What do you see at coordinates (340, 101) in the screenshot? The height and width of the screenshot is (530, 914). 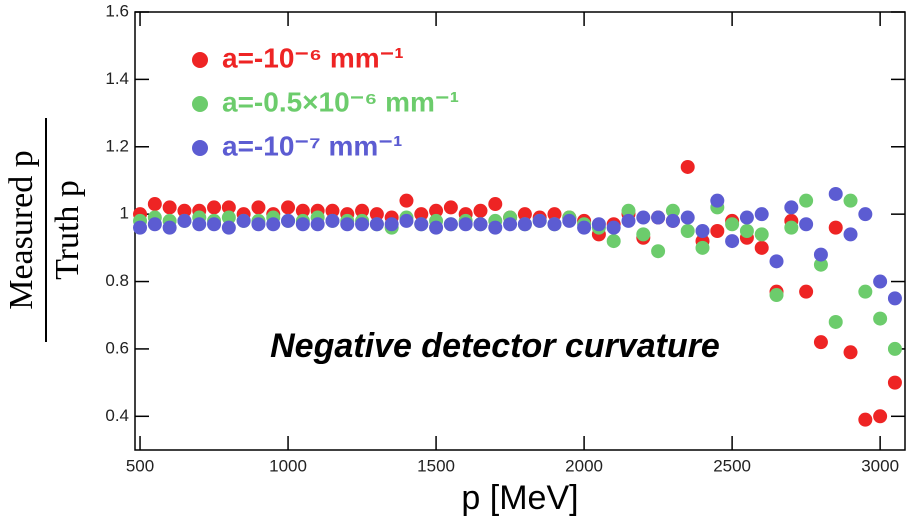 I see `legend-label: a=-0.5×10⁻⁶ mm⁻¹` at bounding box center [340, 101].